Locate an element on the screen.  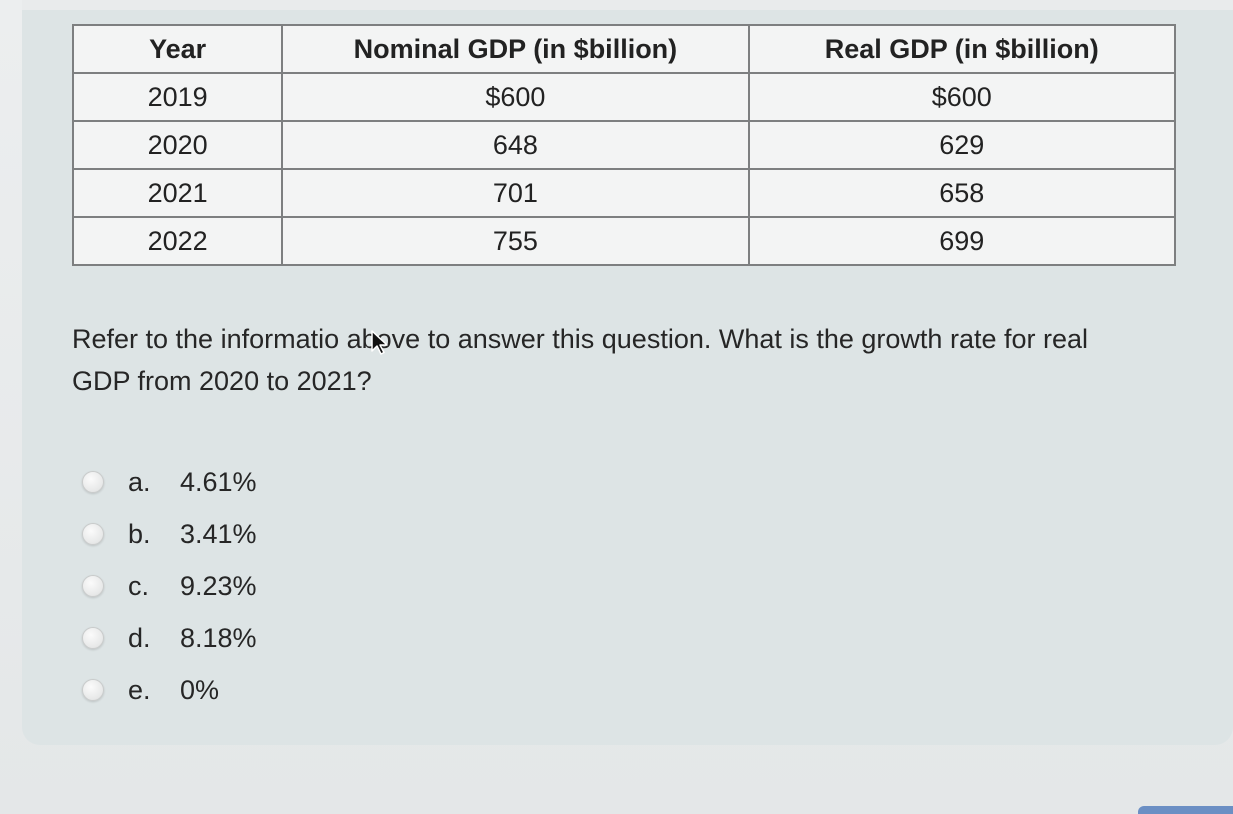
table-row: 2020 648 629 is located at coordinates (624, 145).